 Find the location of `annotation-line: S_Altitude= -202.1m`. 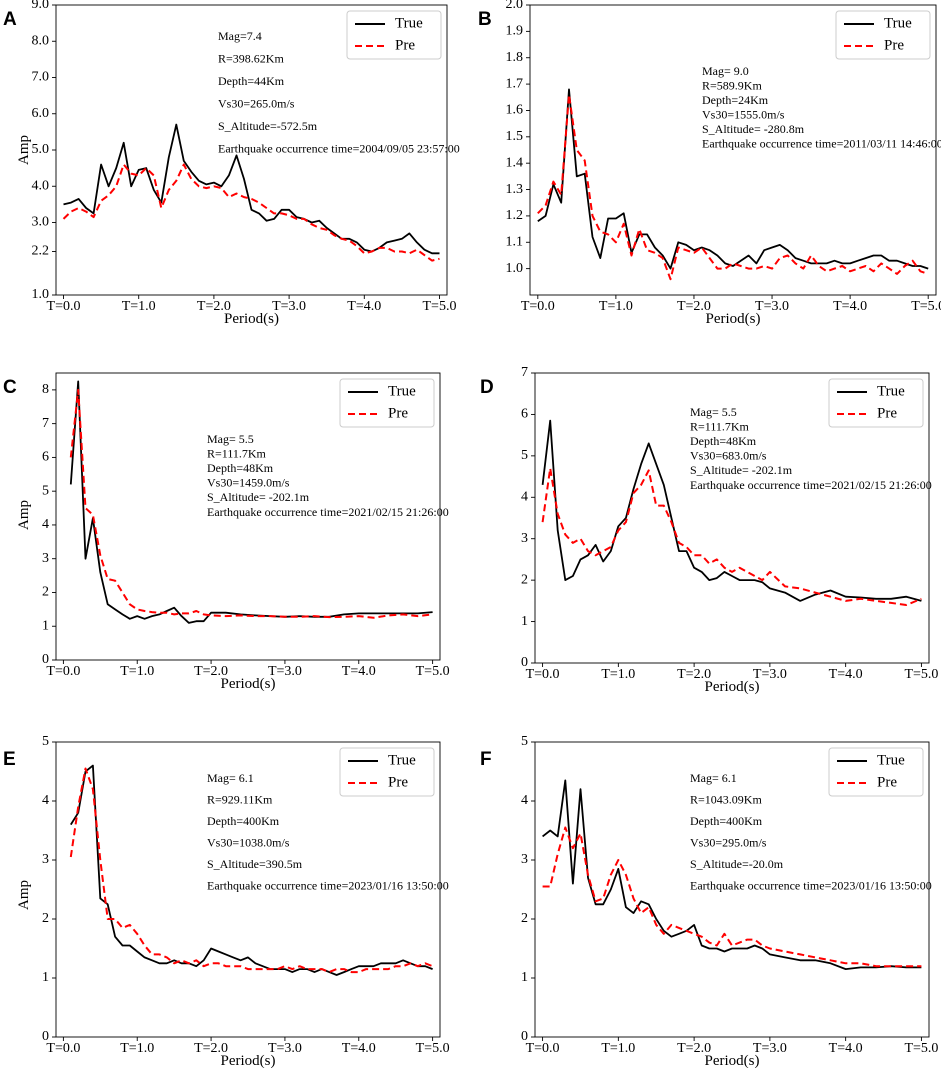

annotation-line: S_Altitude= -202.1m is located at coordinates (258, 497).